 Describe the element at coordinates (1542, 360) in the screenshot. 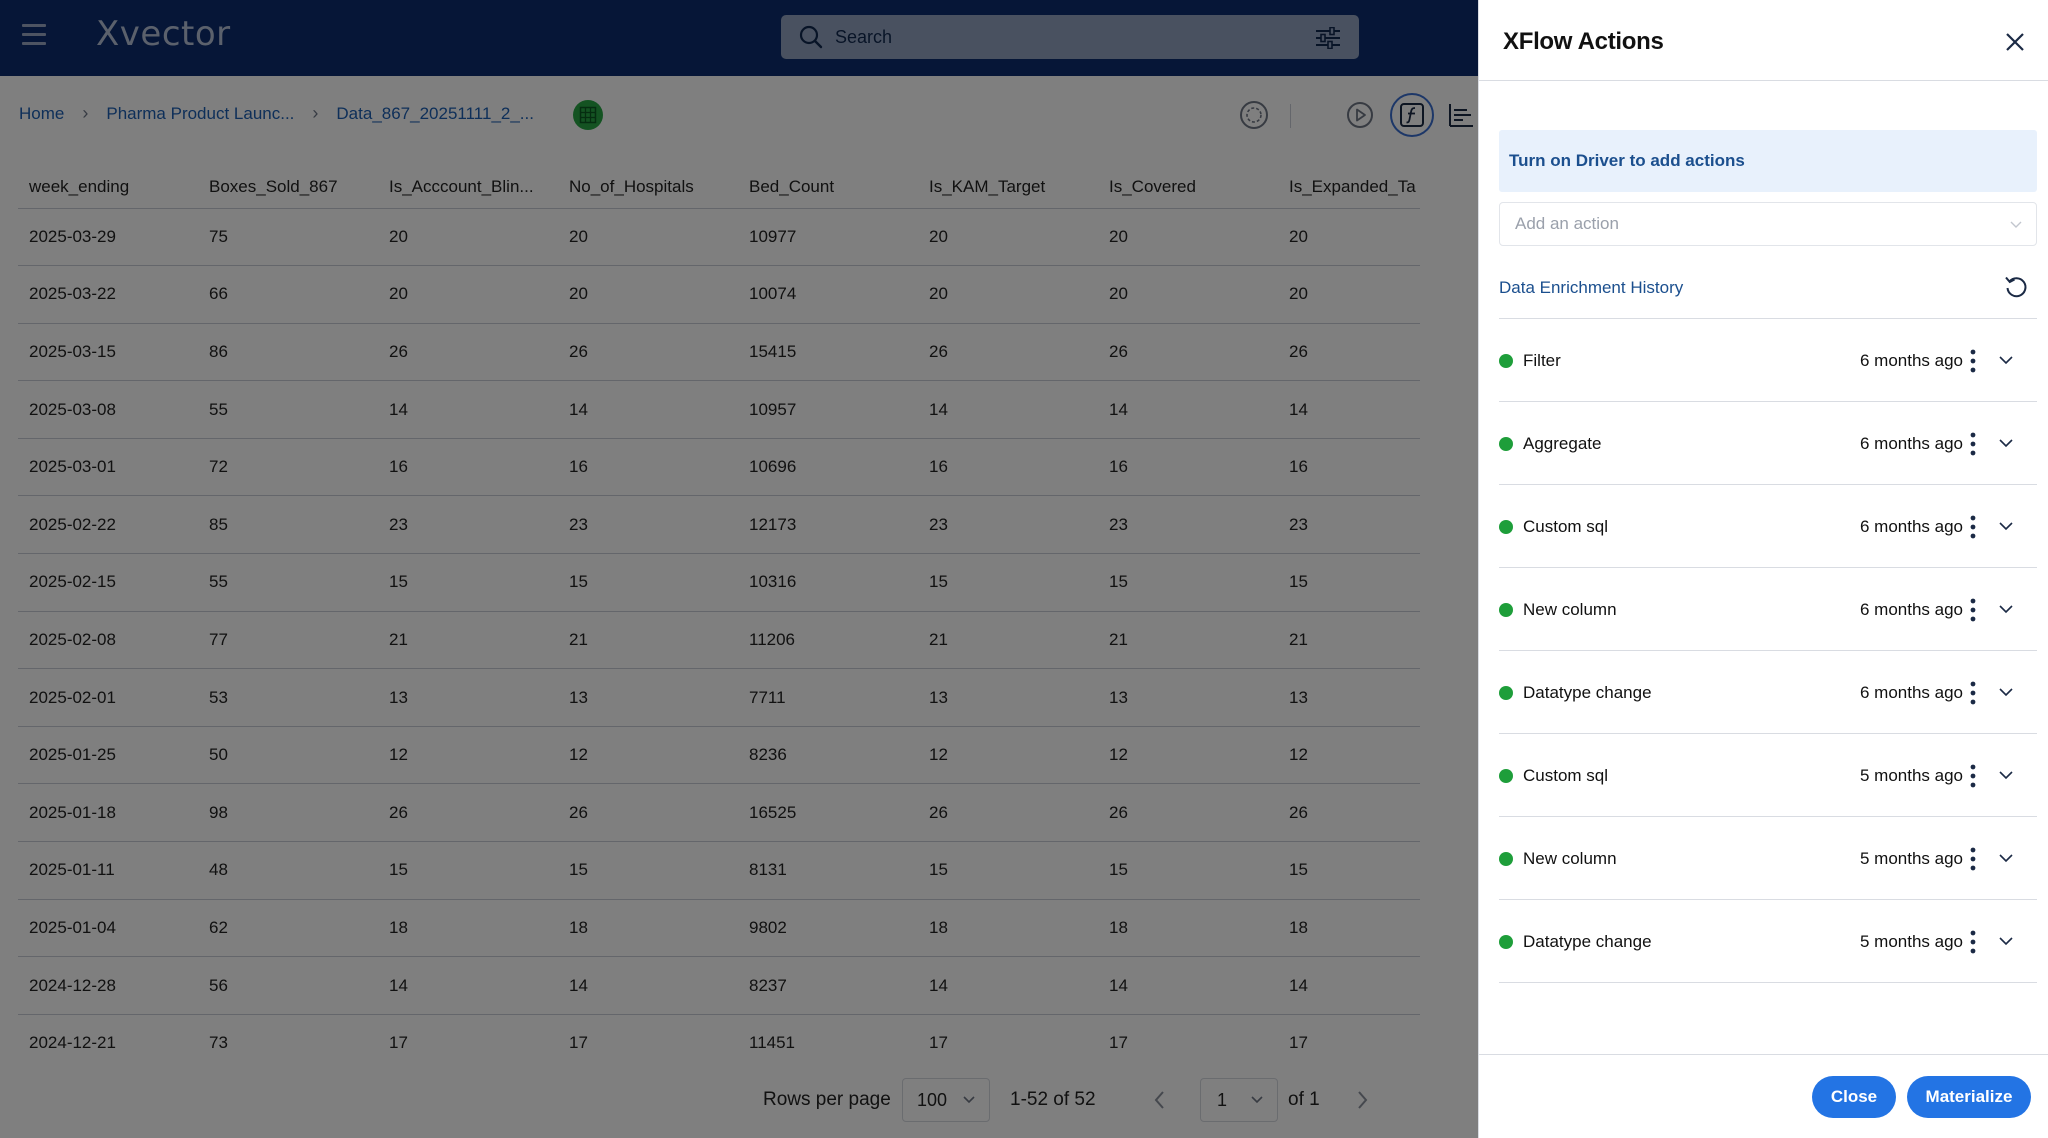

I see `history-item-name: Filter` at that location.